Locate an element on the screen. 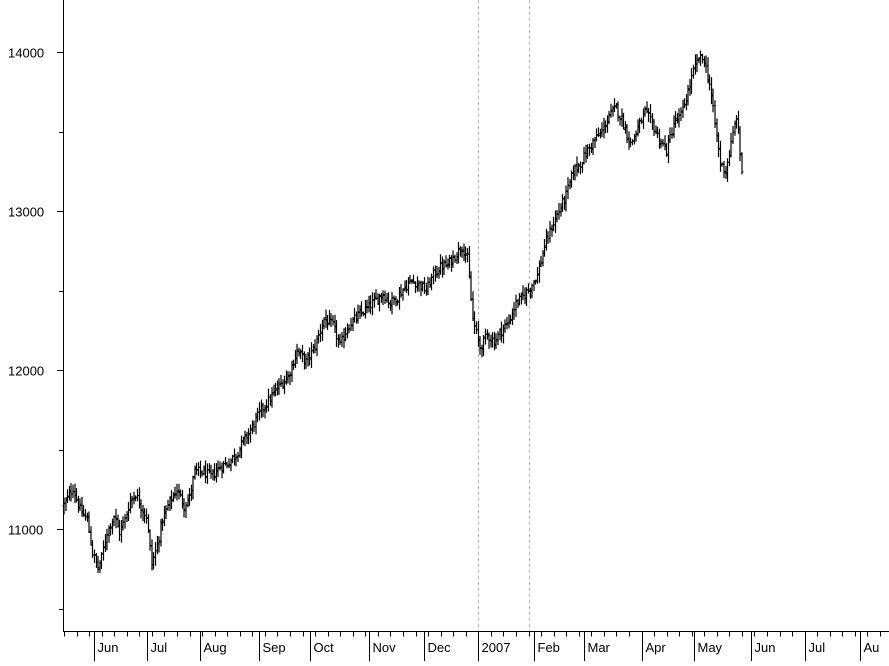 The width and height of the screenshot is (889, 666). x-tick-label: Oct is located at coordinates (324, 647).